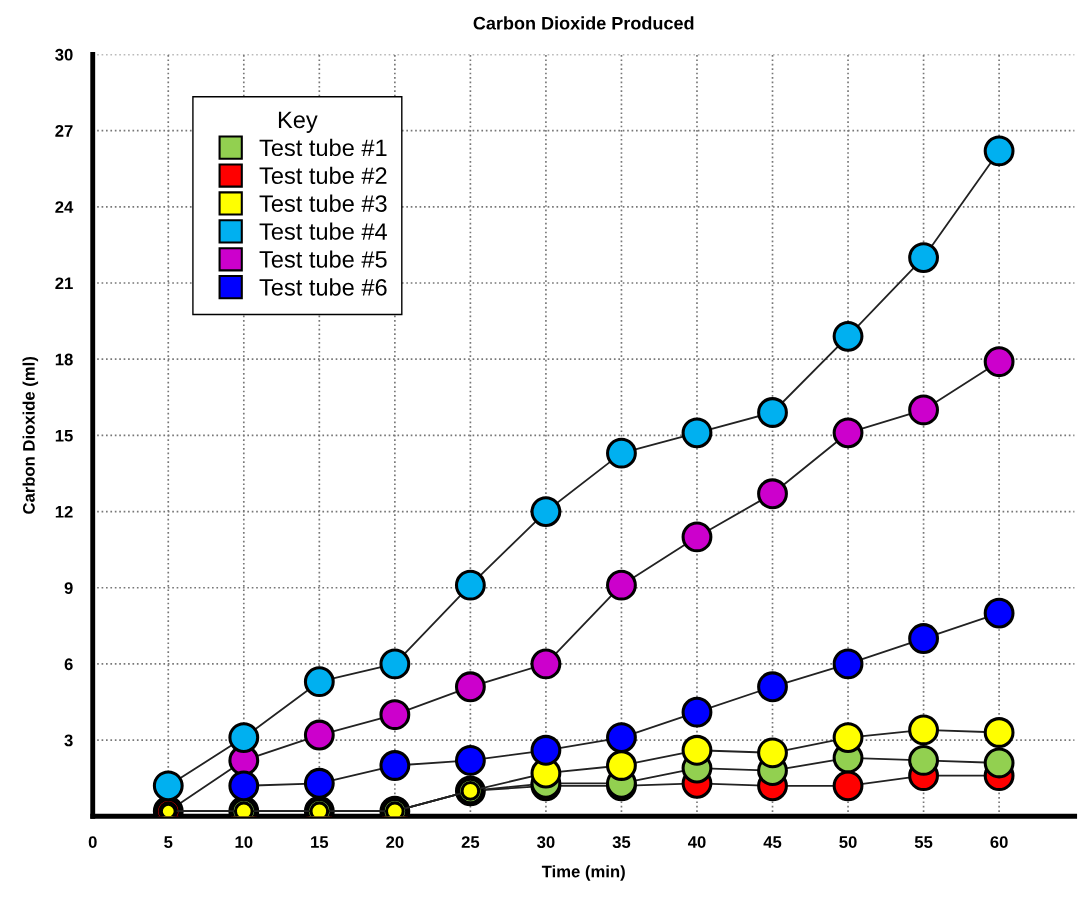 The image size is (1091, 907). What do you see at coordinates (244, 842) in the screenshot?
I see `x-tick-label: 10` at bounding box center [244, 842].